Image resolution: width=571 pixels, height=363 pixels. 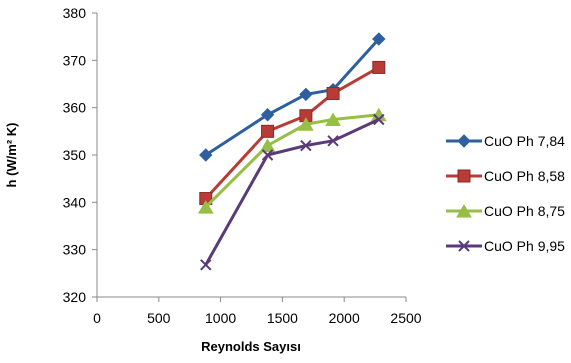 I want to click on legend-item: CuO Ph 7,84, so click(x=505, y=141).